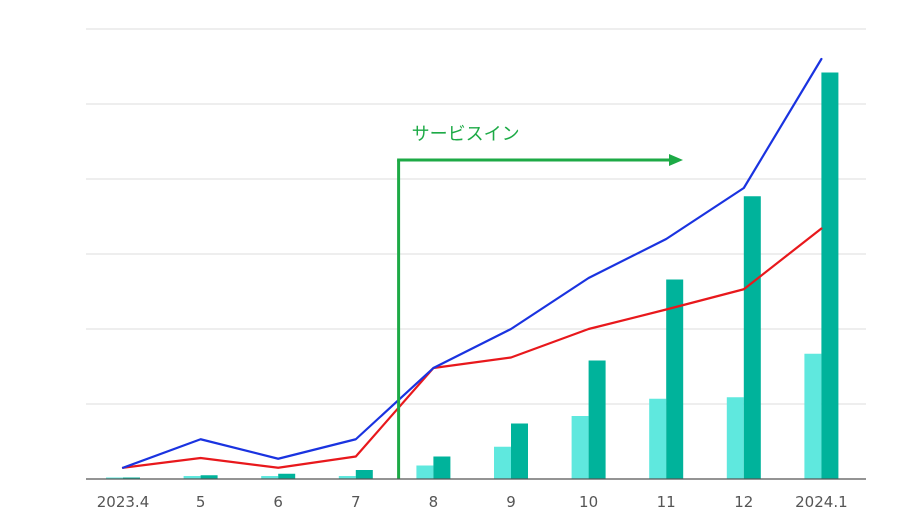  What do you see at coordinates (821, 502) in the screenshot?
I see `x-tick-label: 2024.1` at bounding box center [821, 502].